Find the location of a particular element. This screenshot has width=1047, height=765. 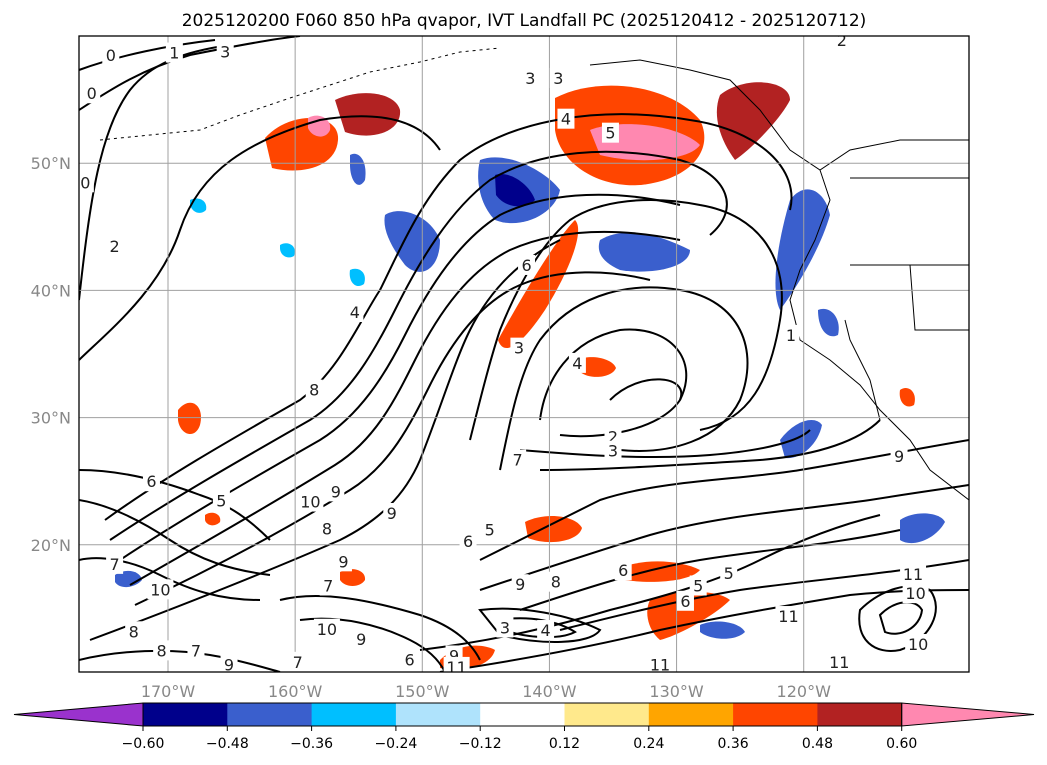

x-tick-label: 130°W is located at coordinates (676, 691).